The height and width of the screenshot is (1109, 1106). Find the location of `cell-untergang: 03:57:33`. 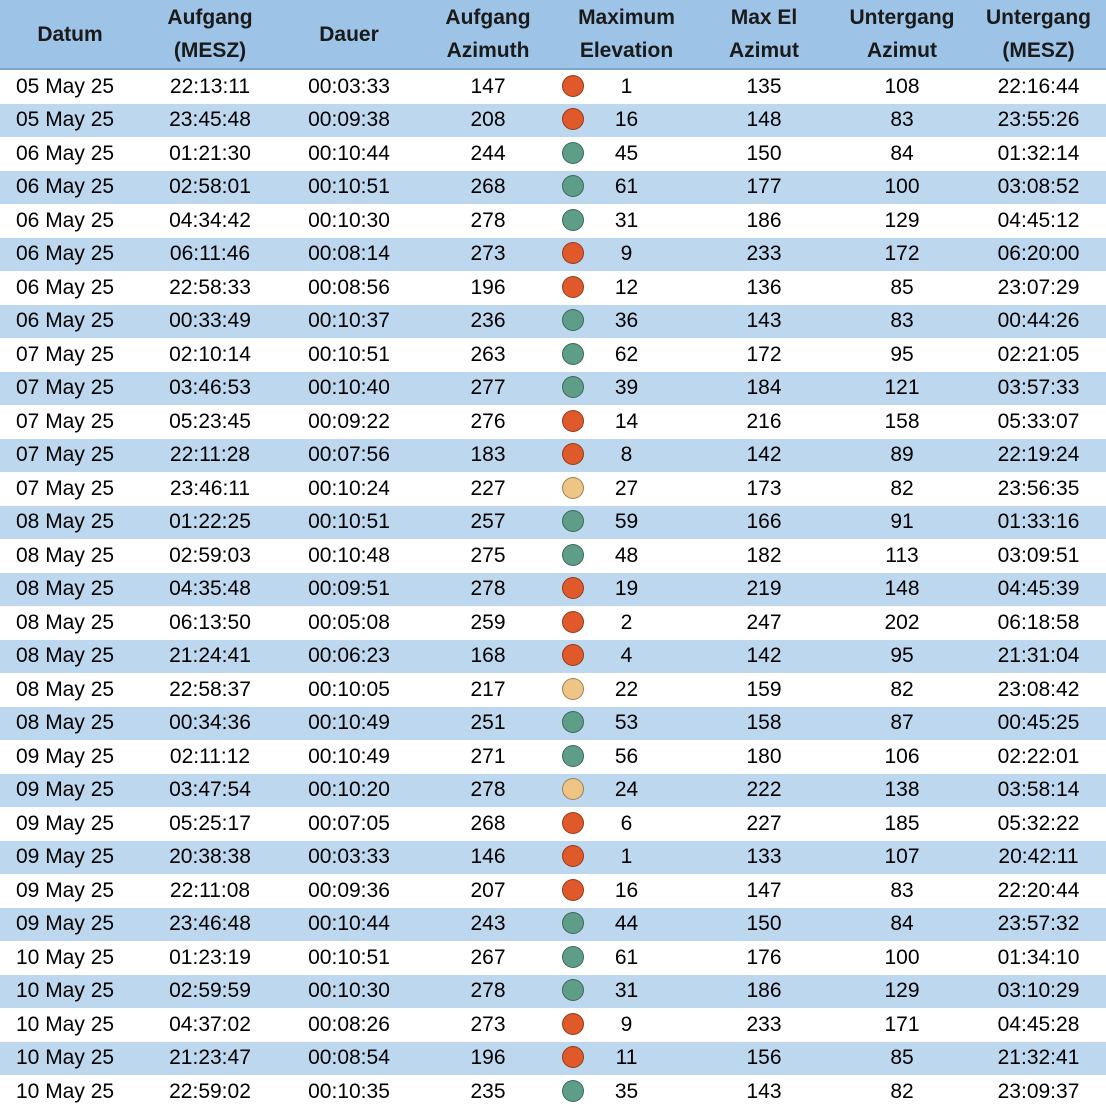

cell-untergang: 03:57:33 is located at coordinates (1038, 388).